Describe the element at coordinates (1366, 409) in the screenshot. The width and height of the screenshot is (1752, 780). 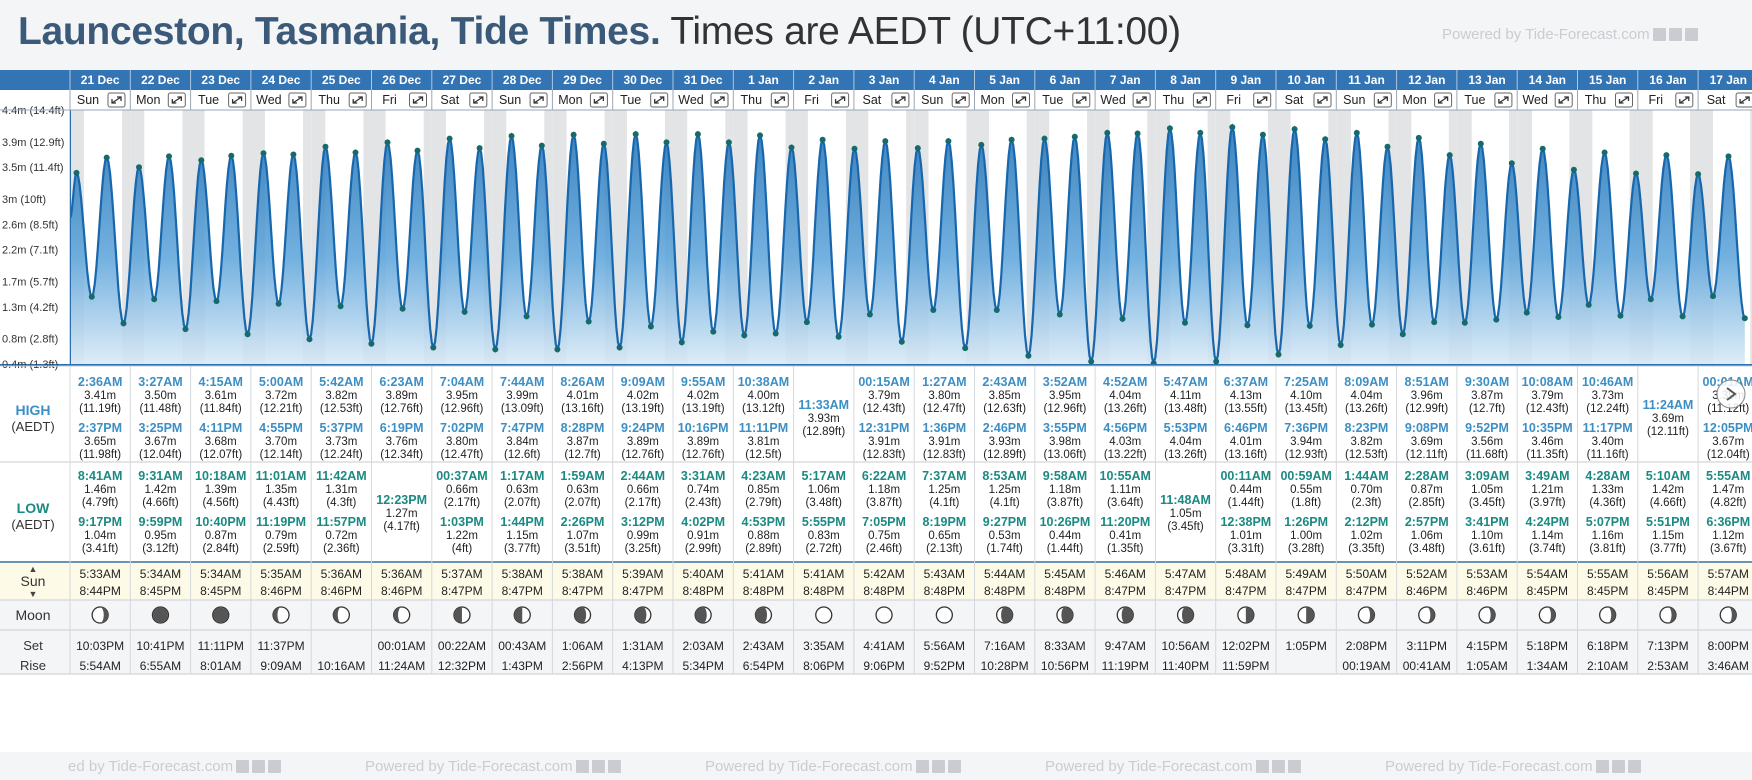
I see `high-tide-height-ft: (13.26ft)` at that location.